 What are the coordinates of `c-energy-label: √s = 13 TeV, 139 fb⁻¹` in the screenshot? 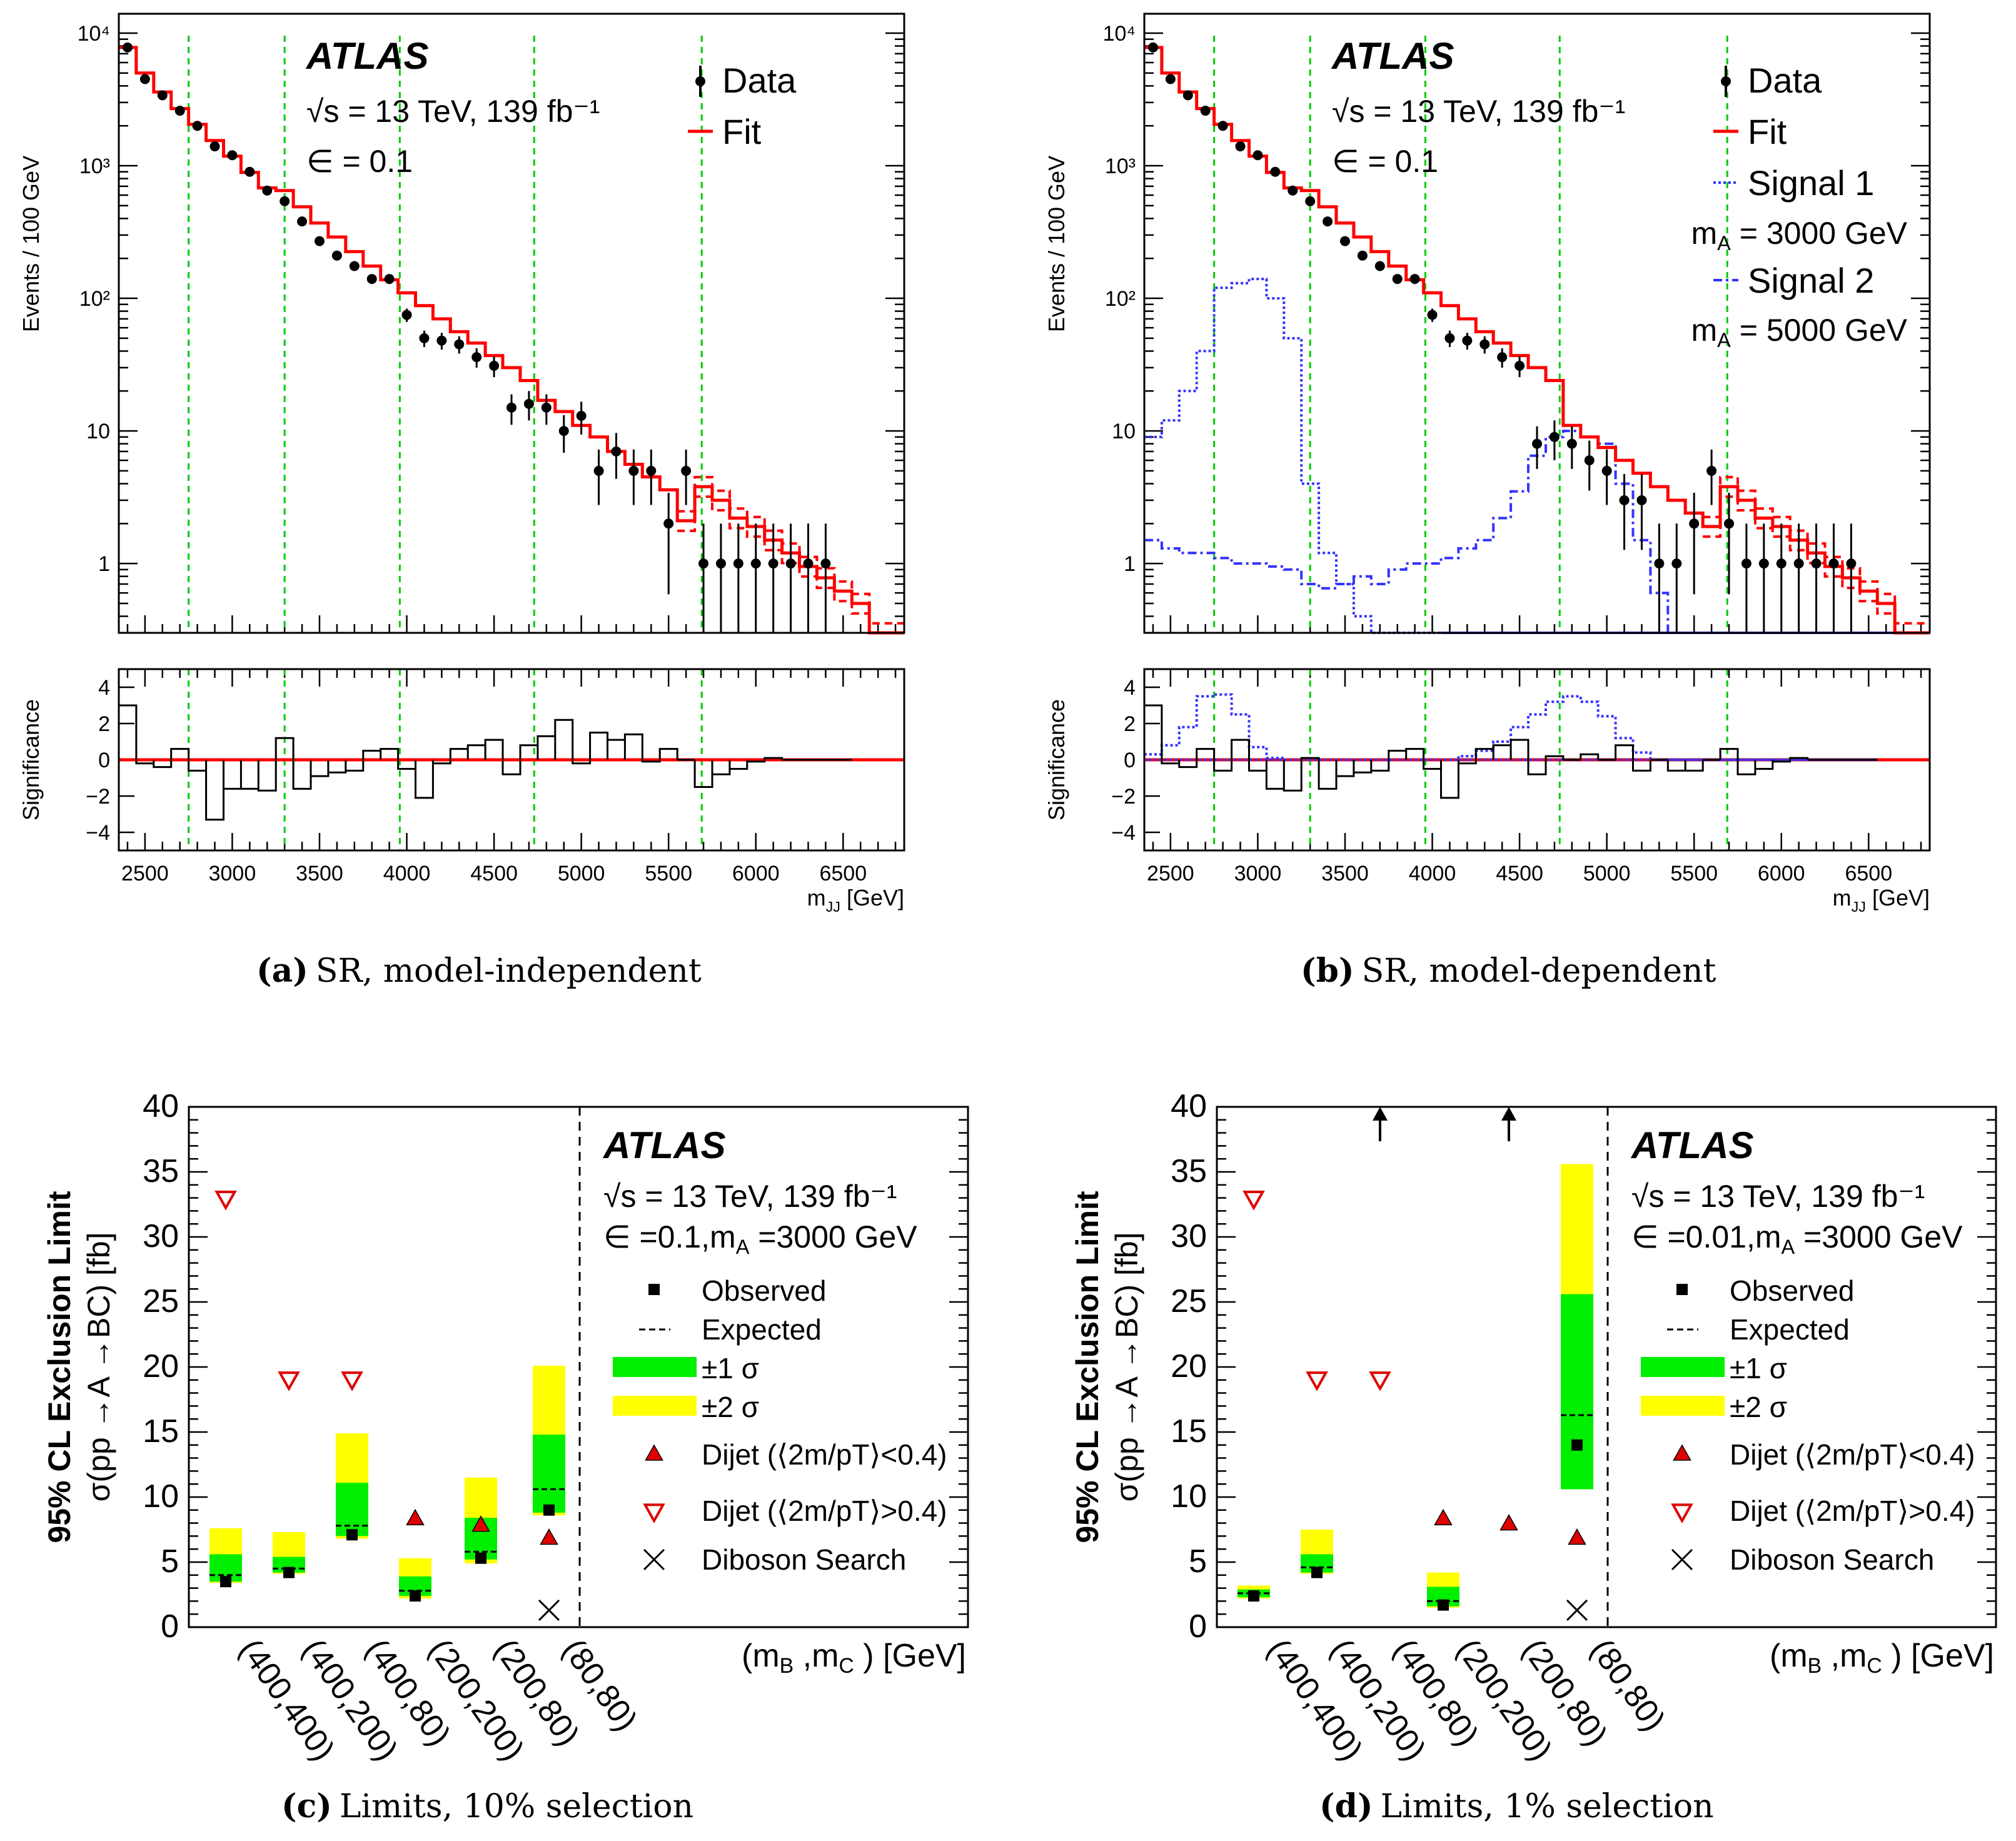 It's located at (750, 1196).